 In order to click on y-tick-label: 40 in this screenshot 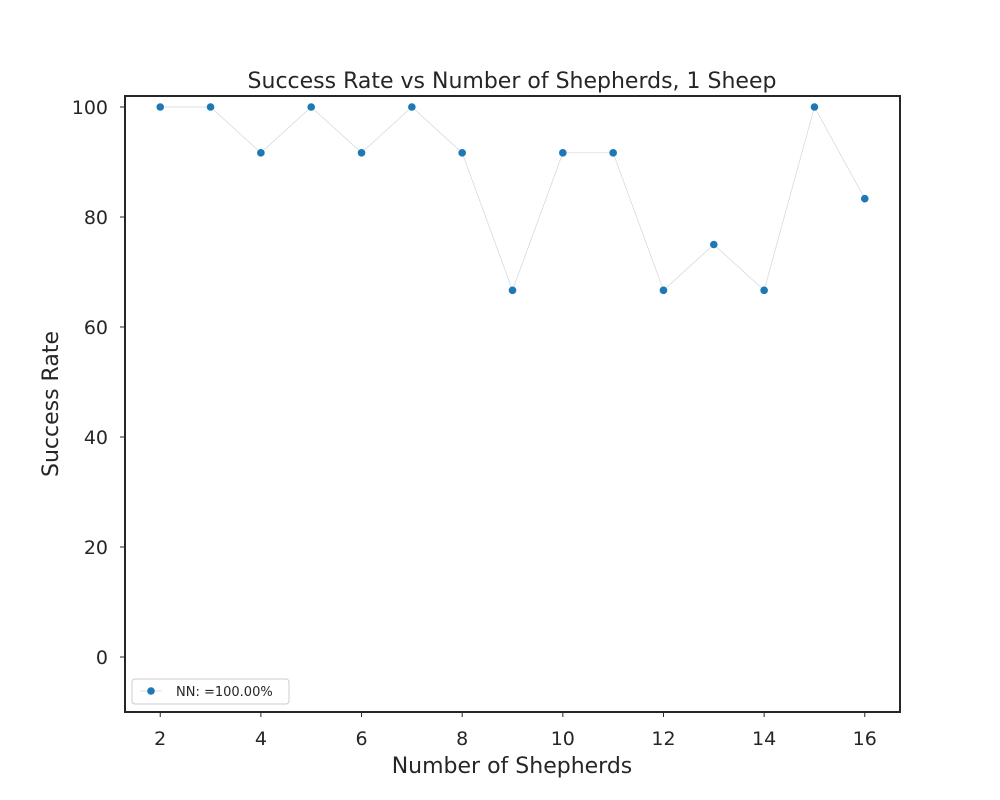, I will do `click(96, 438)`.